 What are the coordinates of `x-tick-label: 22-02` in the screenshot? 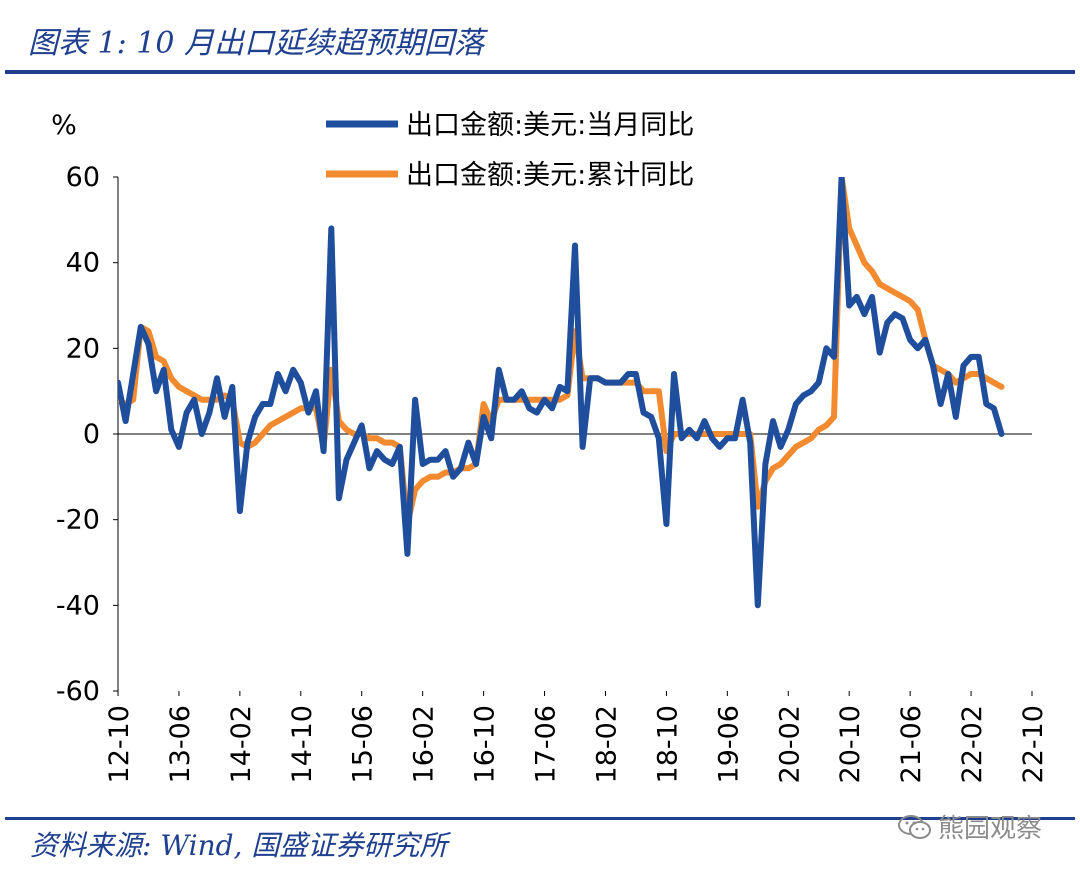 It's located at (972, 744).